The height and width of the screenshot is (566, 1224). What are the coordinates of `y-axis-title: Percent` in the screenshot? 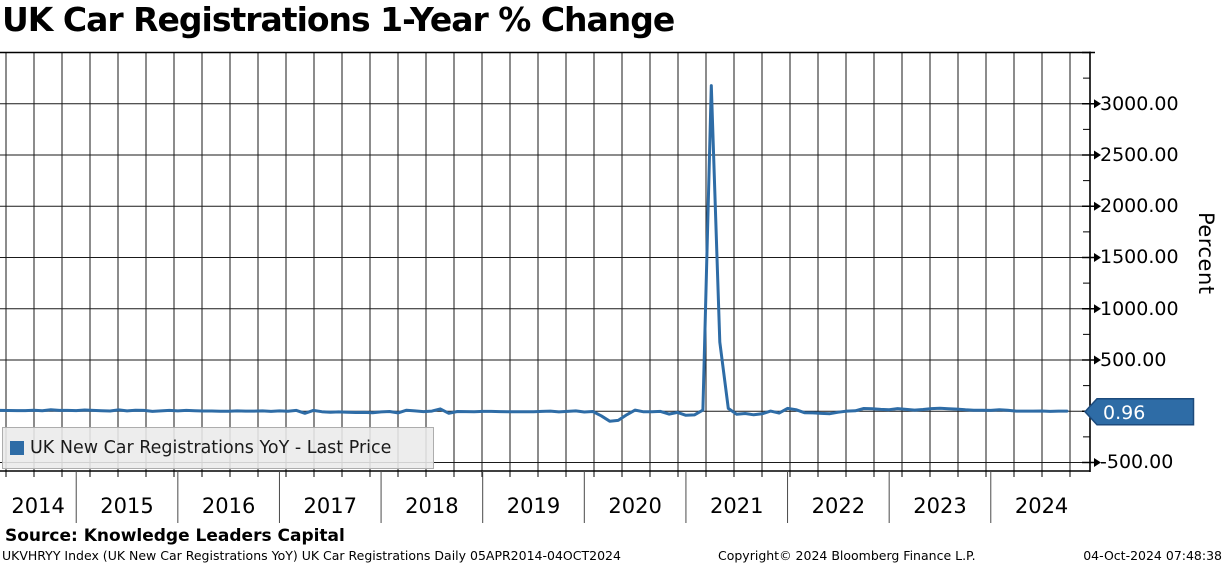 It's located at (1206, 253).